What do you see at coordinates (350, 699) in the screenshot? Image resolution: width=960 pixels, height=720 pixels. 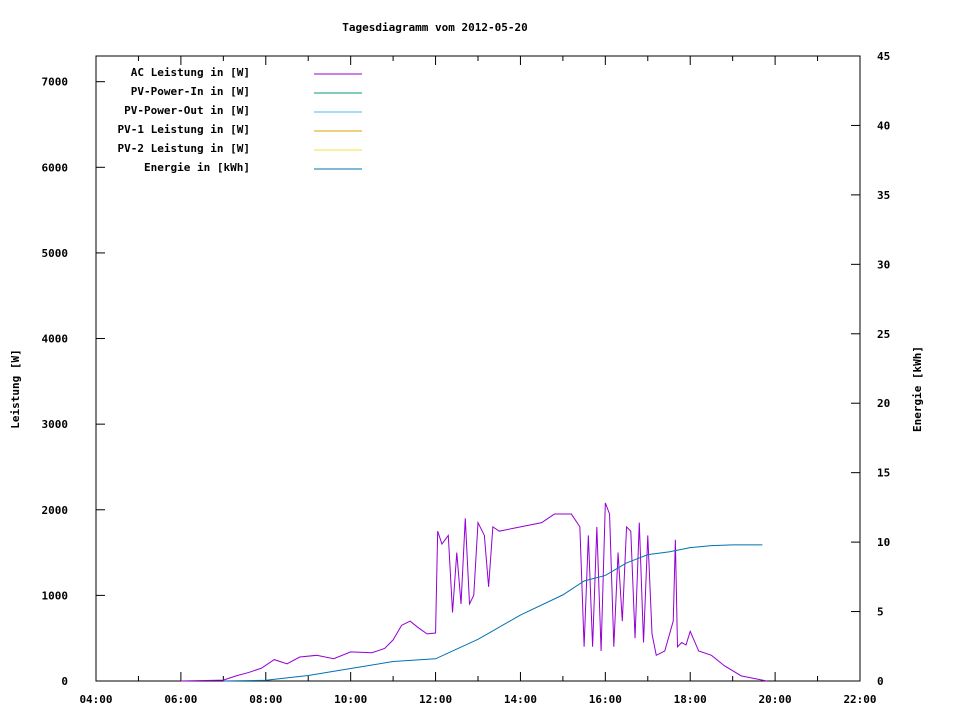 I see `x-tick-label: 10:00` at bounding box center [350, 699].